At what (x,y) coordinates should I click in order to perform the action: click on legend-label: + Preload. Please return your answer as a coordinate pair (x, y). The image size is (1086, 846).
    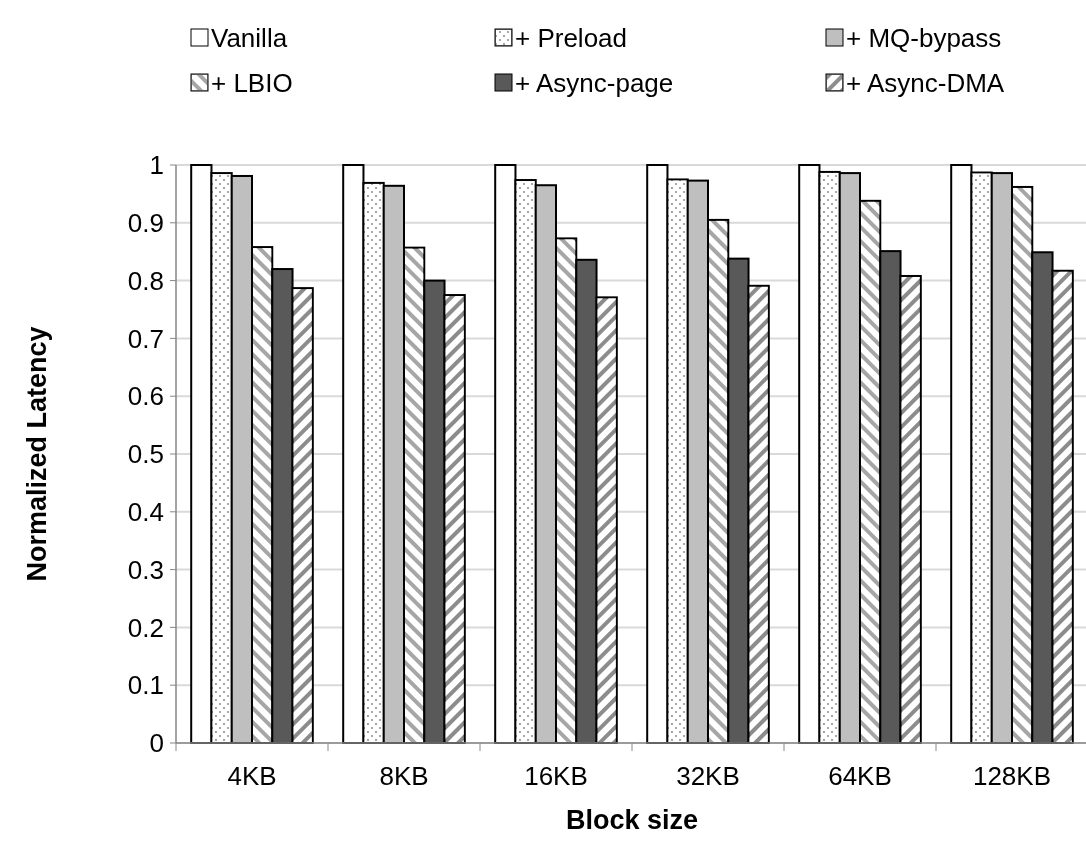
    Looking at the image, I should click on (571, 38).